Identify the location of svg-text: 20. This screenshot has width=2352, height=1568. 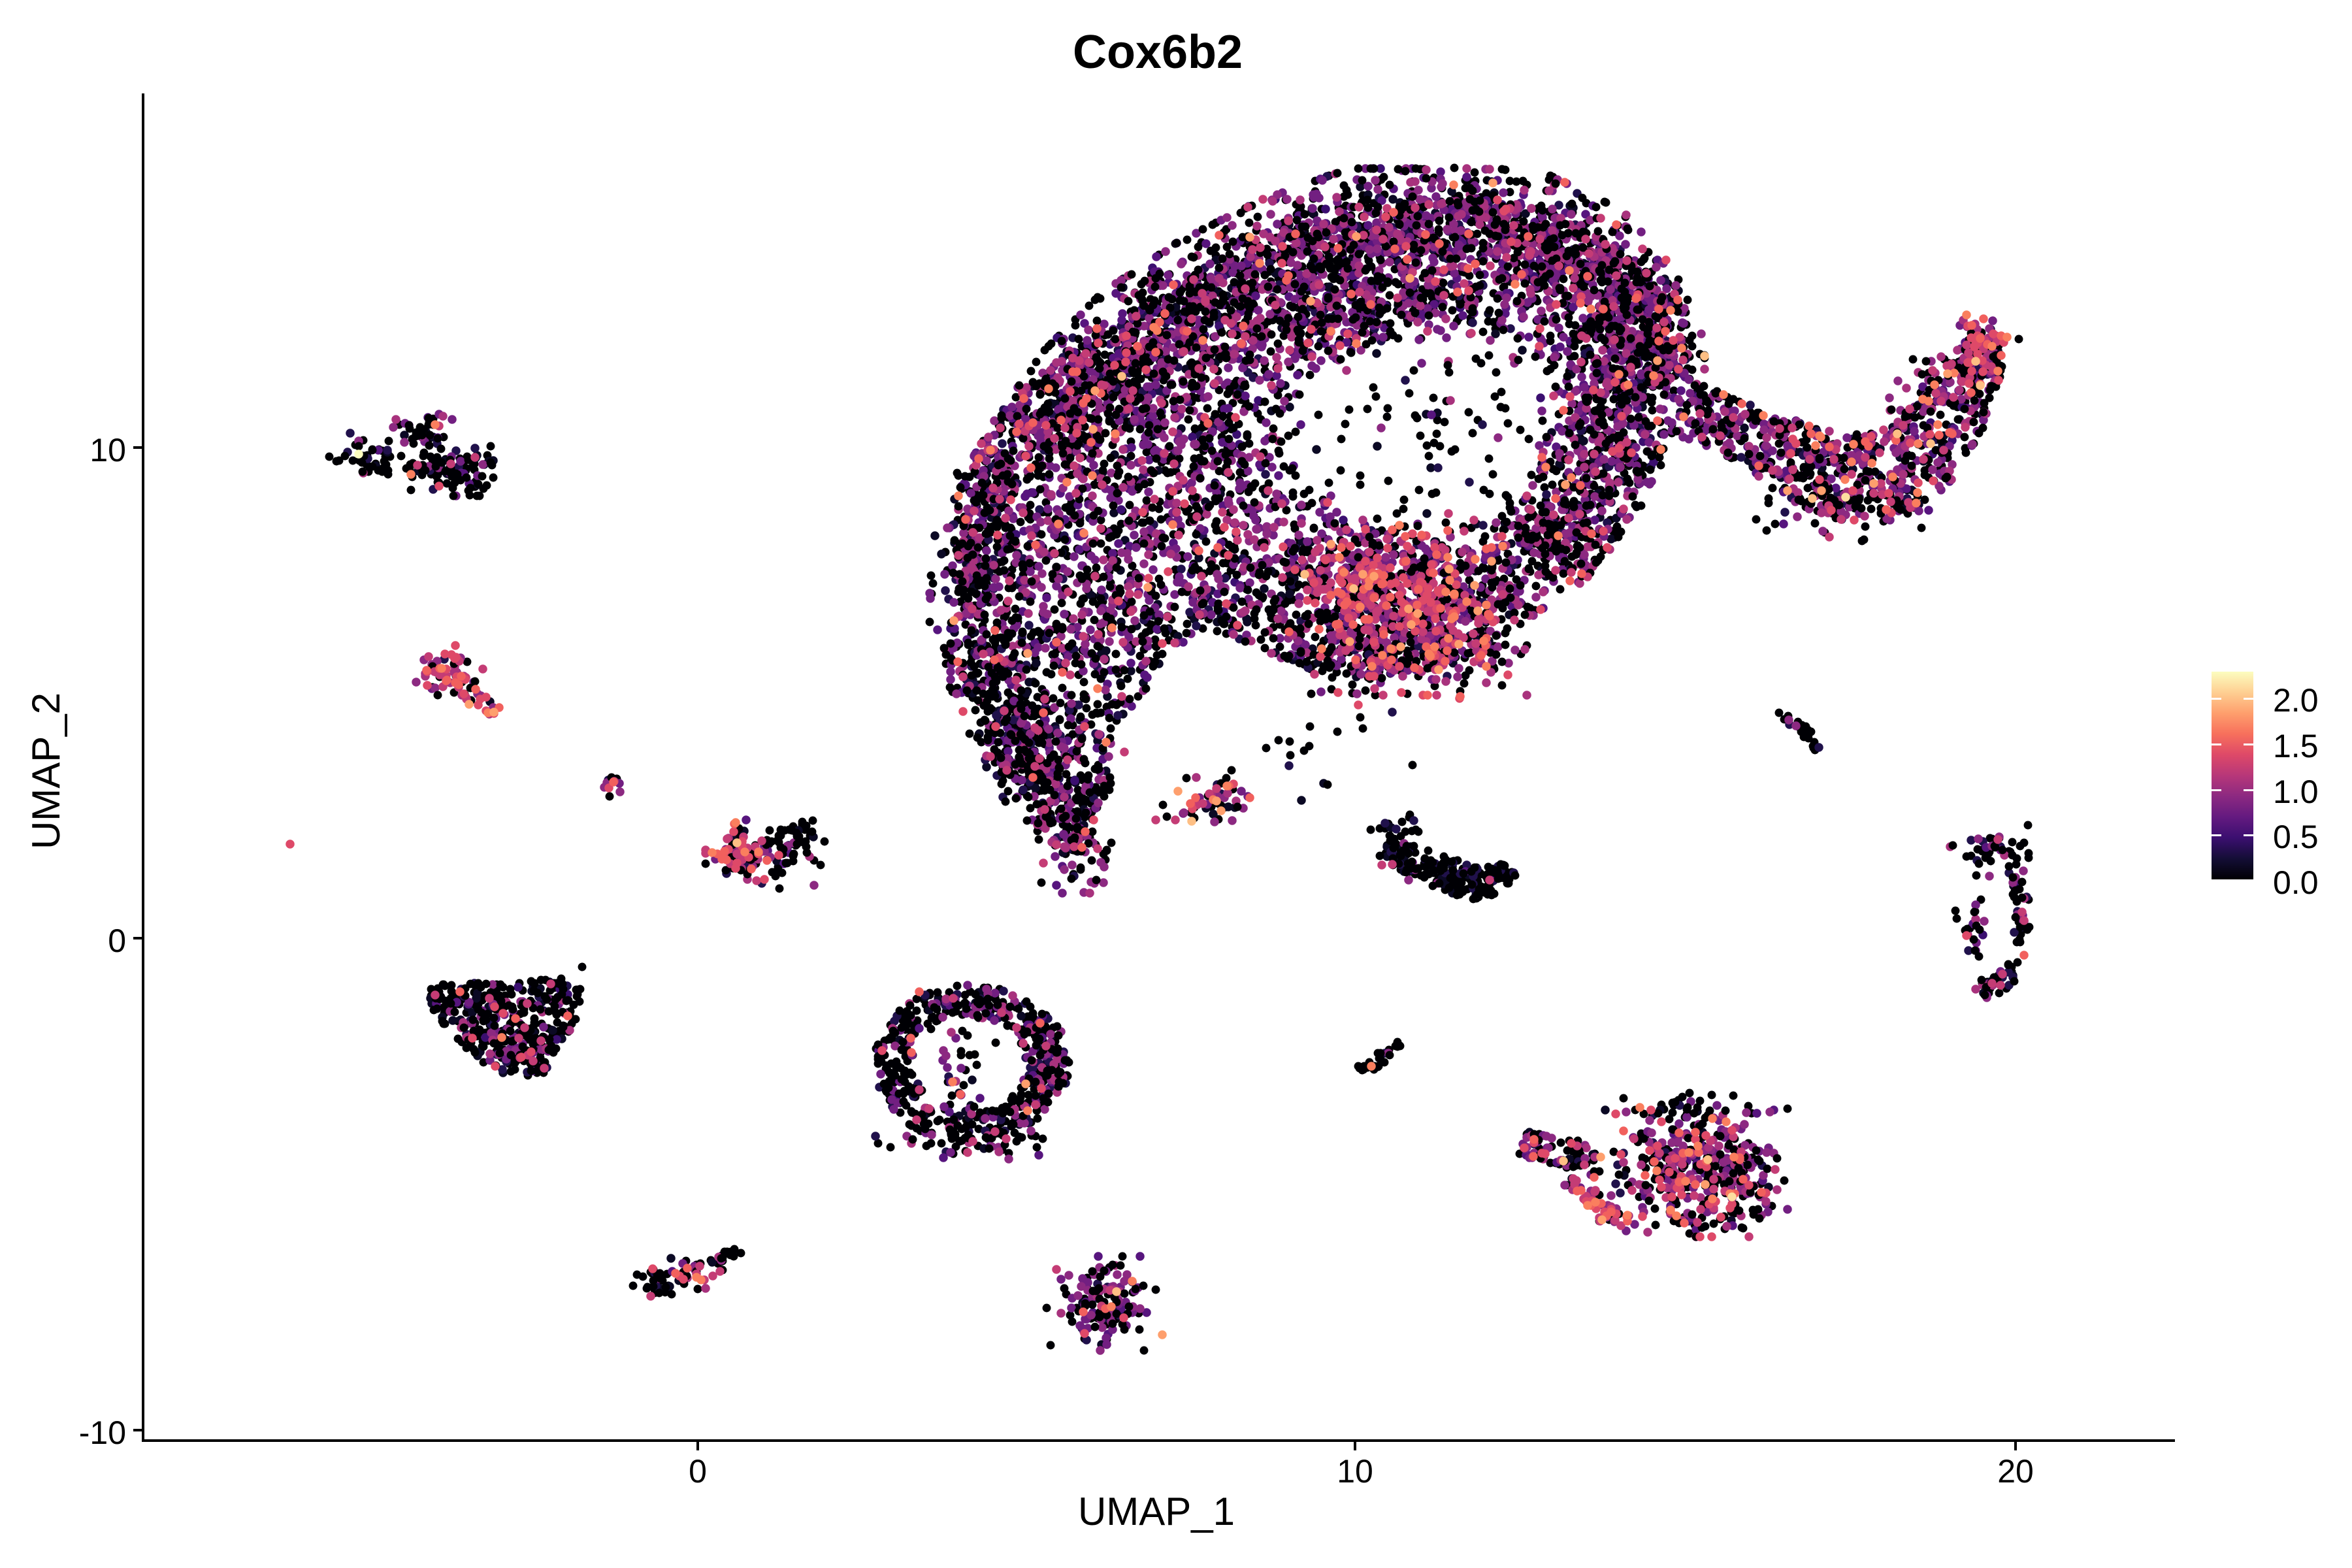
(2015, 1471).